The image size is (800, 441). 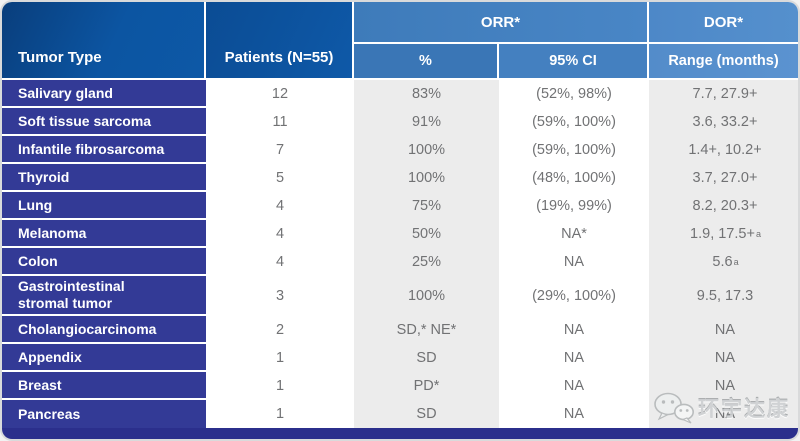 I want to click on dor-range-value: 3.6, 33.2+, so click(x=725, y=122).